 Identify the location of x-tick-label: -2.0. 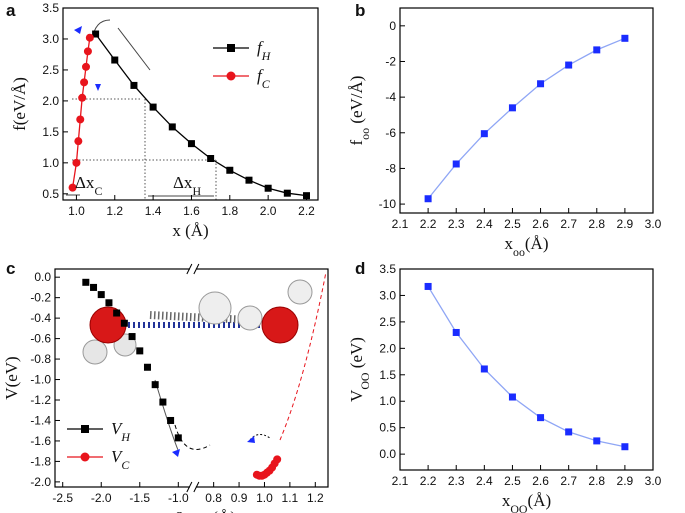
(101, 498).